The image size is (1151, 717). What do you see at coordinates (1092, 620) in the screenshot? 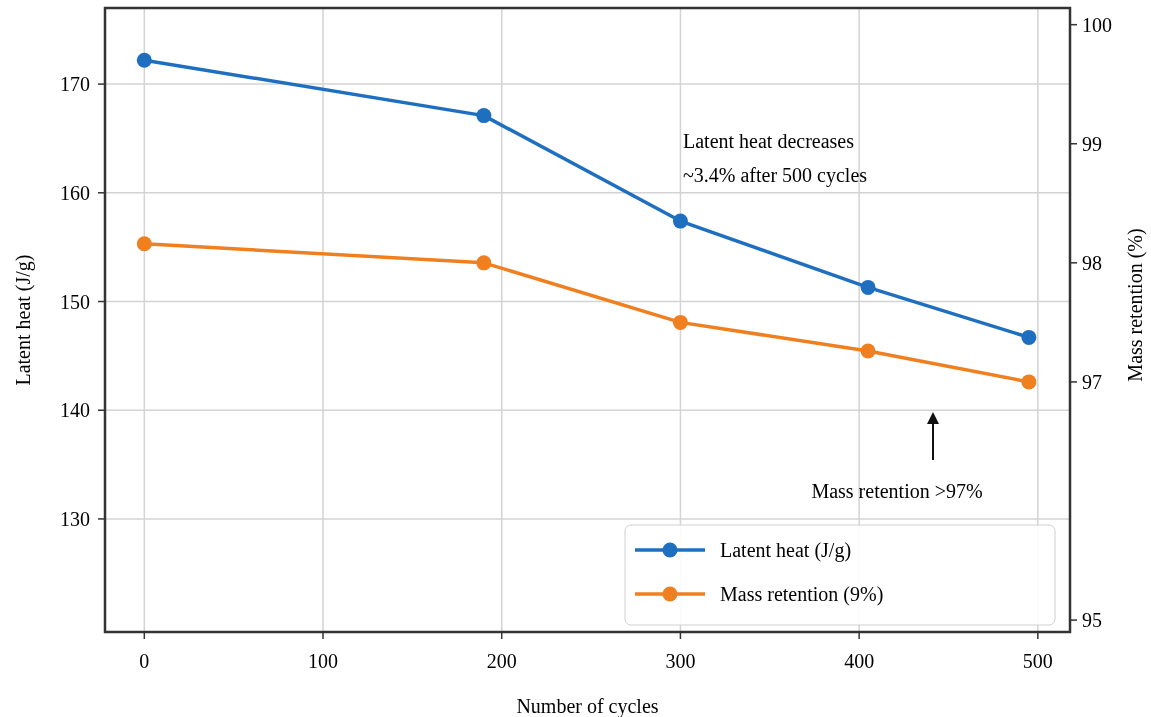
I see `y2-tick-label: 95` at bounding box center [1092, 620].